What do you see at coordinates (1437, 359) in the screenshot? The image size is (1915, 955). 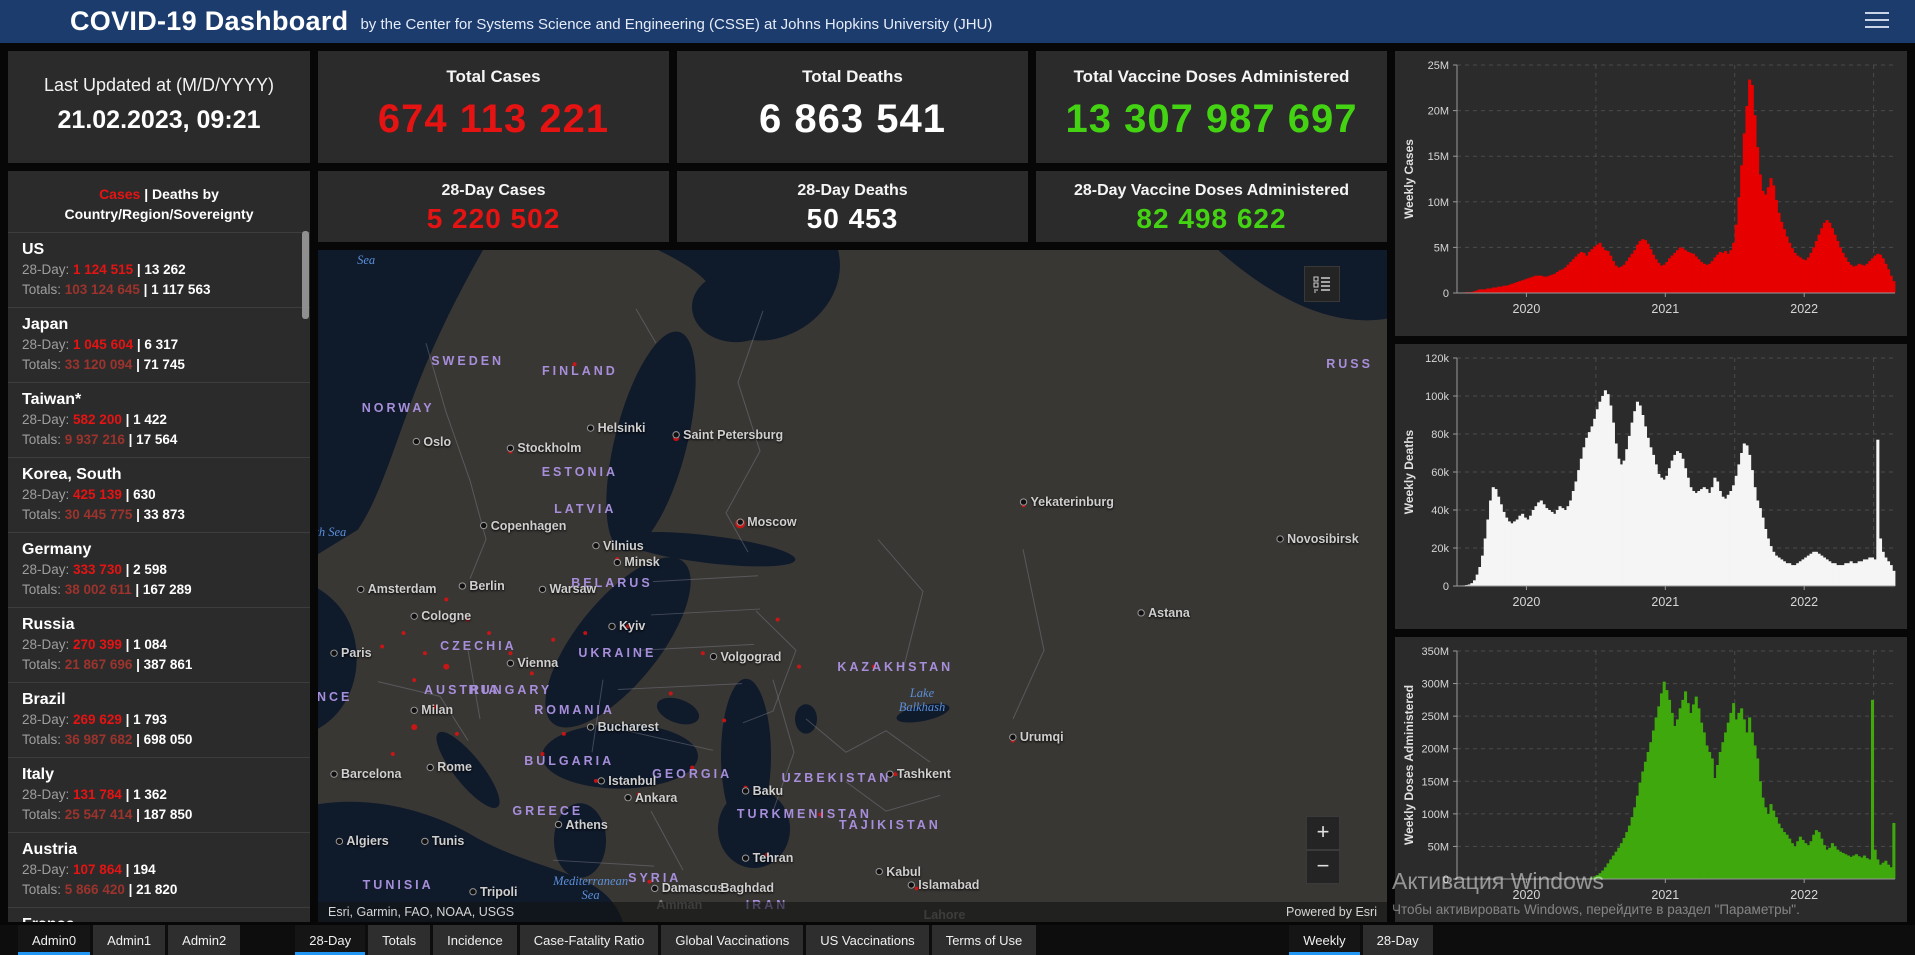 I see `svg-text: 120k` at bounding box center [1437, 359].